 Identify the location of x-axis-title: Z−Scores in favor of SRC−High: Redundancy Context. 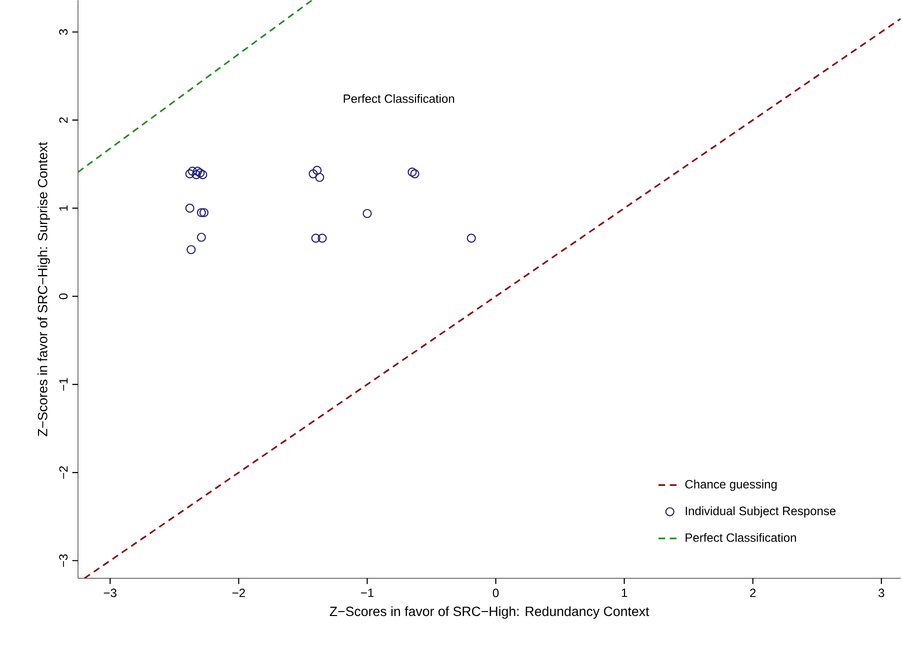
(490, 612).